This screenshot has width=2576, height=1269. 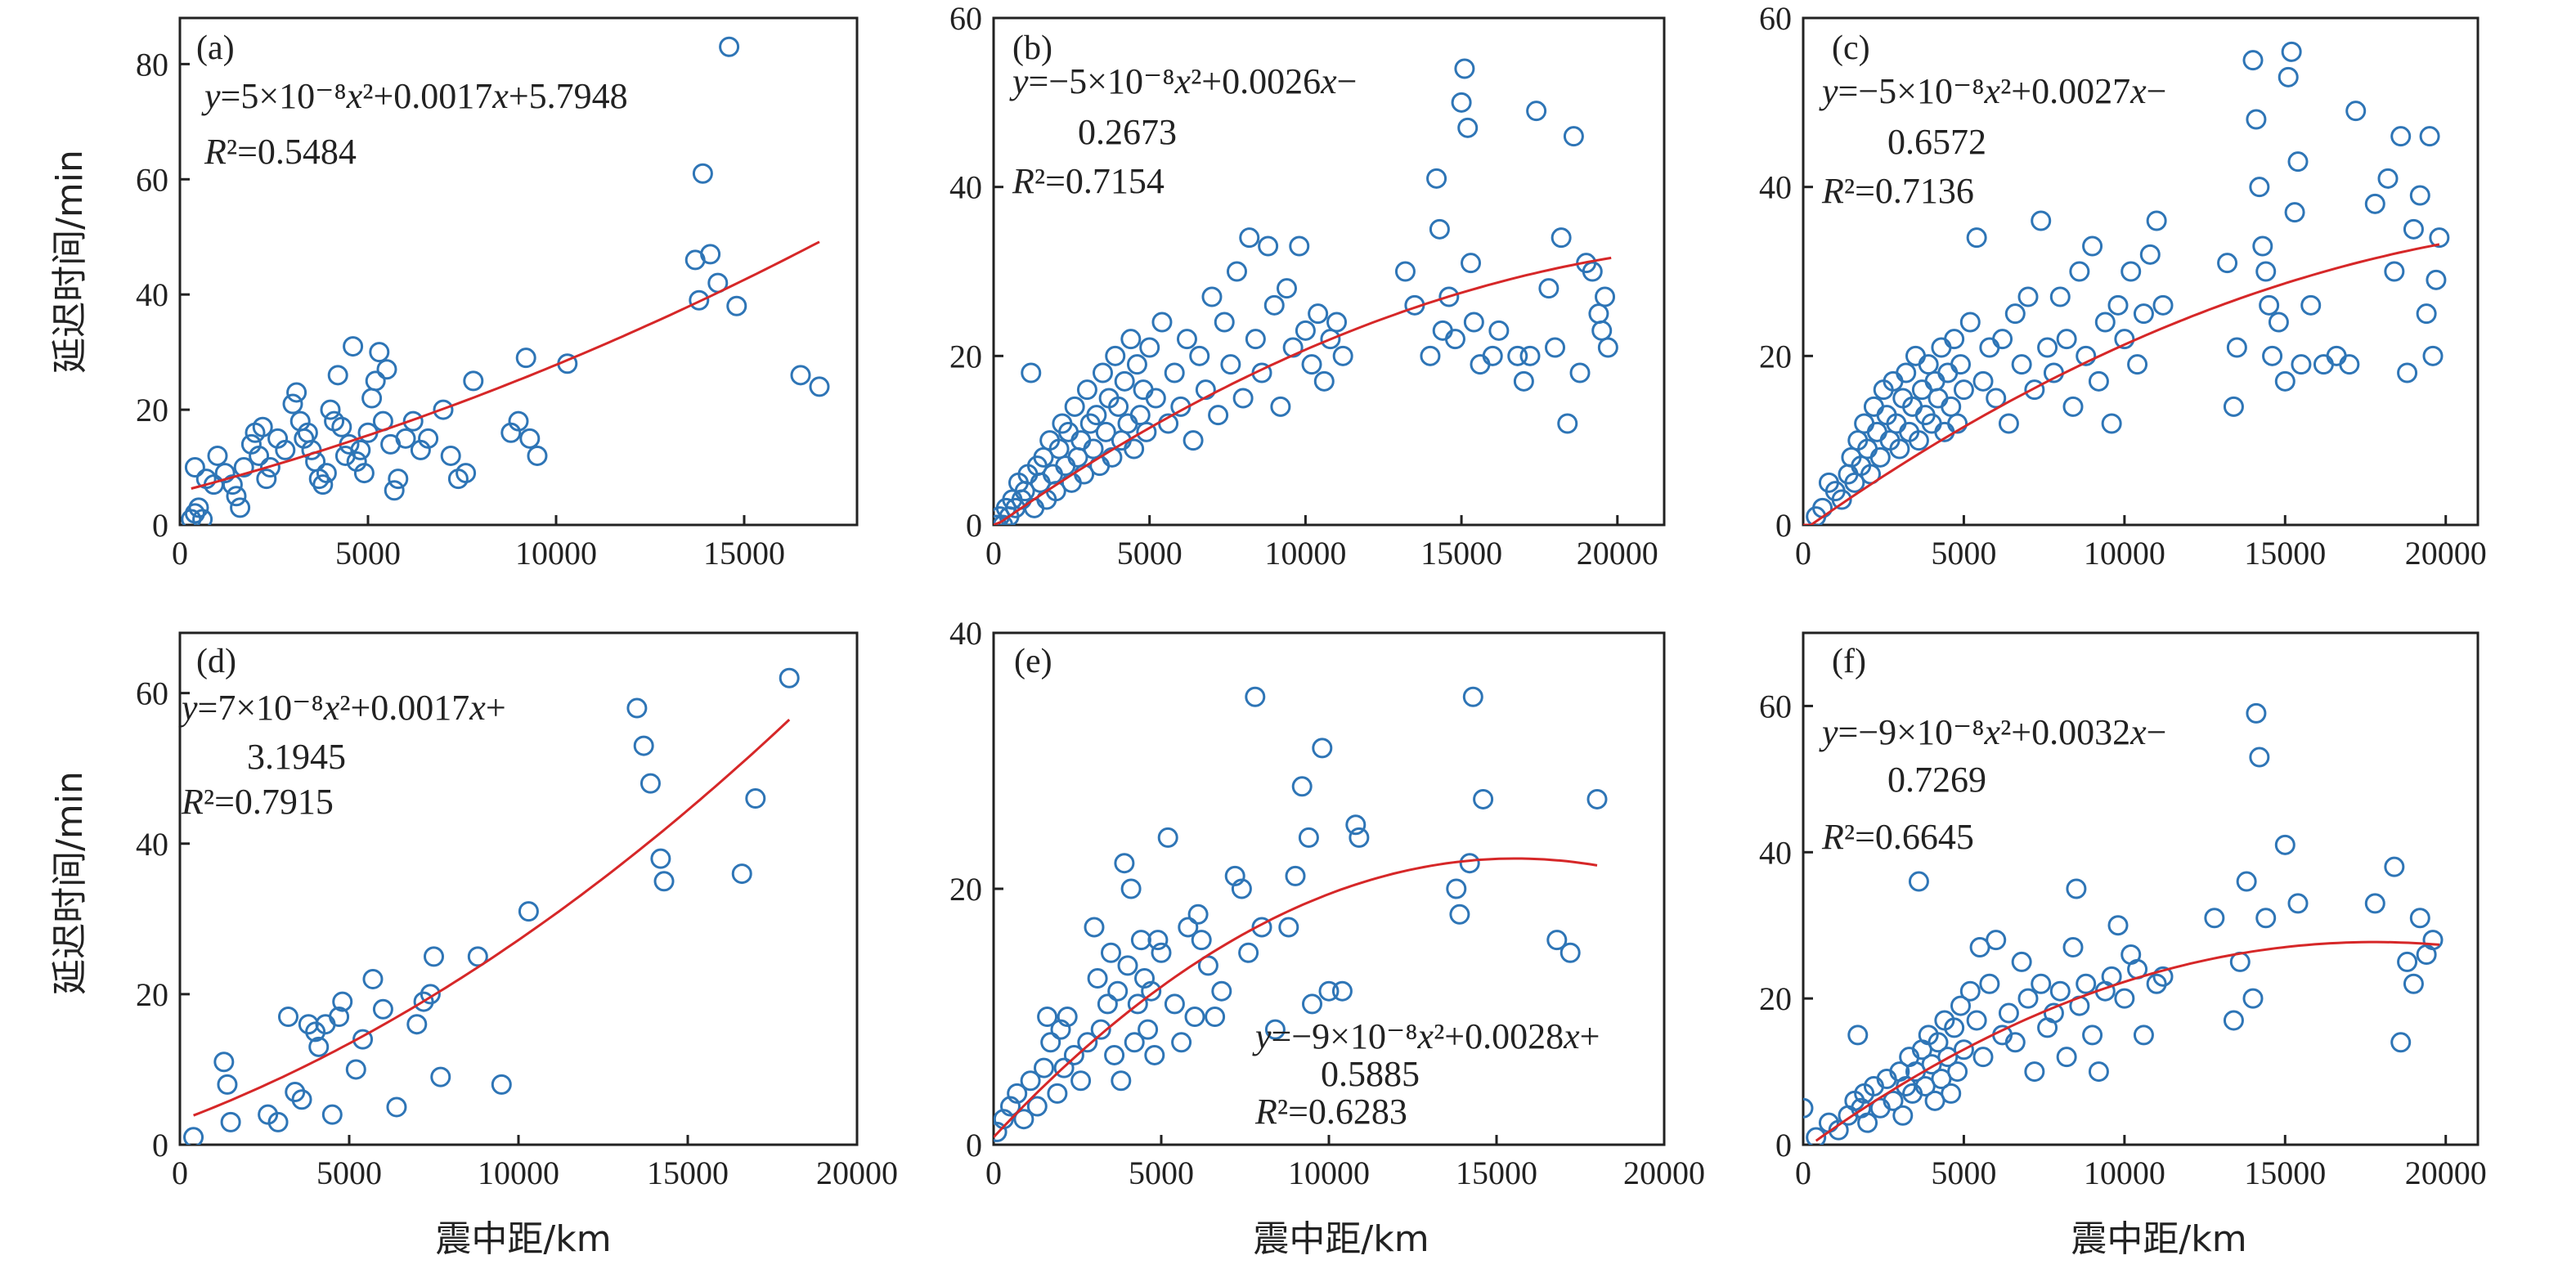 What do you see at coordinates (1964, 553) in the screenshot?
I see `x-tick-label-c: 5000` at bounding box center [1964, 553].